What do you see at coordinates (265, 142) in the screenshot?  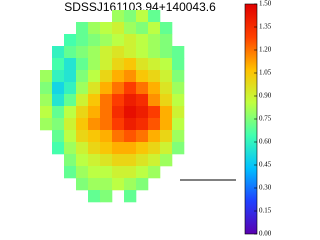 I see `colorbar-tick-label: 0.60` at bounding box center [265, 142].